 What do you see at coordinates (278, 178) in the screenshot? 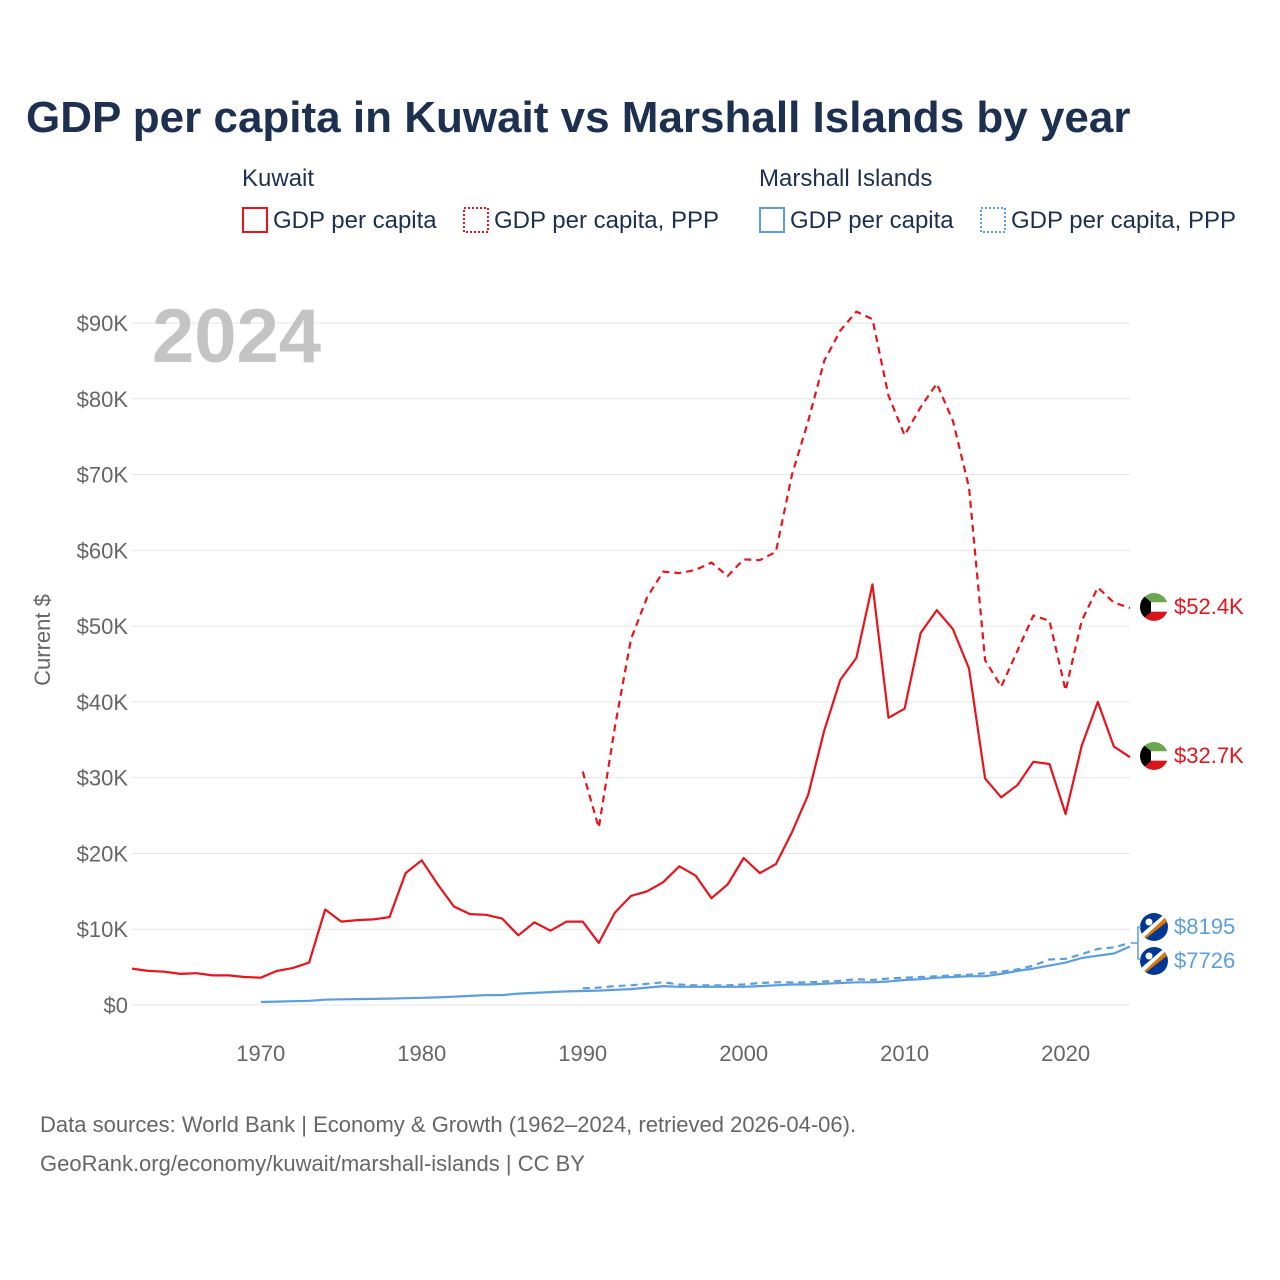
I see `legend-group-kuwait: Kuwait` at bounding box center [278, 178].